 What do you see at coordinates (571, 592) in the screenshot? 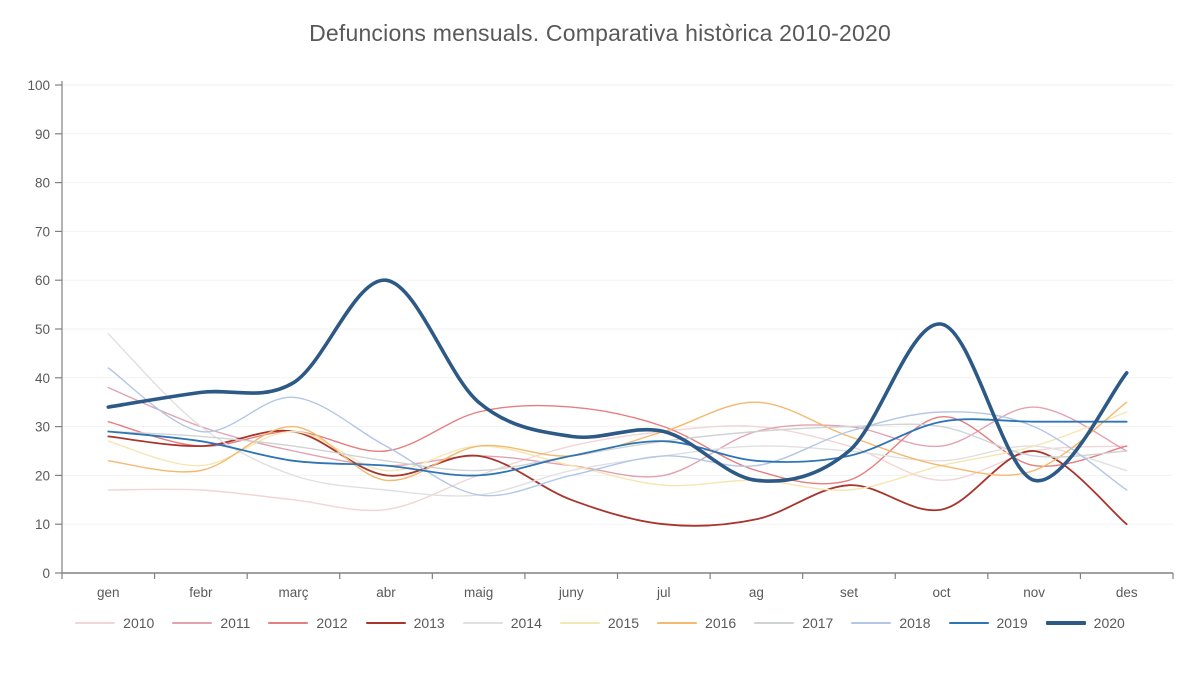
I see `x-axis-month-label: juny` at bounding box center [571, 592].